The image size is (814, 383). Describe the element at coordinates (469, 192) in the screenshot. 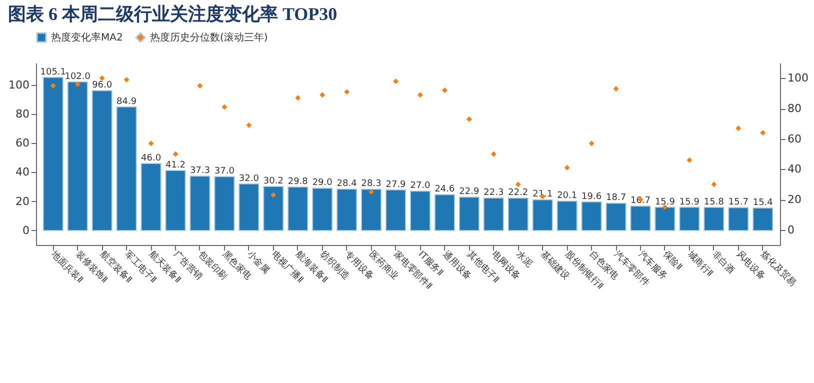

I see `data-label: 22.9` at that location.